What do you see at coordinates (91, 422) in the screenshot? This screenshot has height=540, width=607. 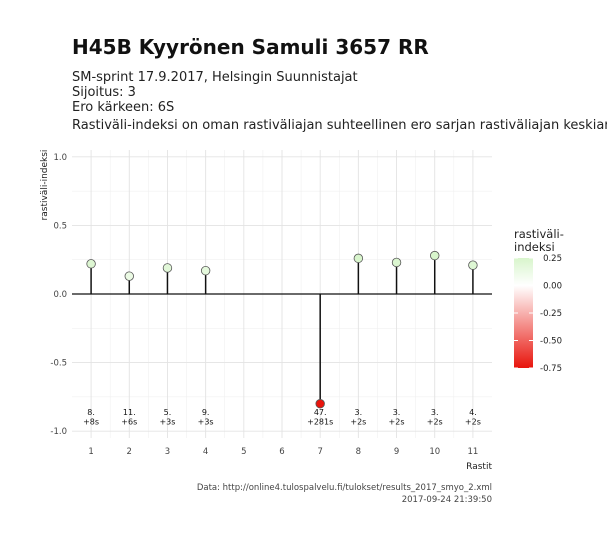 I see `leg-diff-label: +8s` at bounding box center [91, 422].